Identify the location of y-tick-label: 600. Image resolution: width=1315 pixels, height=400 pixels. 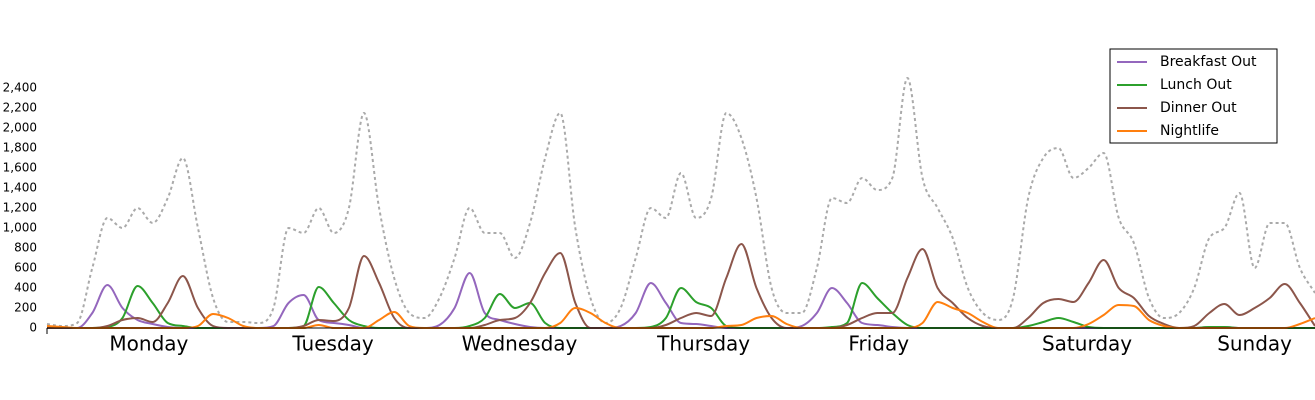
(25, 268).